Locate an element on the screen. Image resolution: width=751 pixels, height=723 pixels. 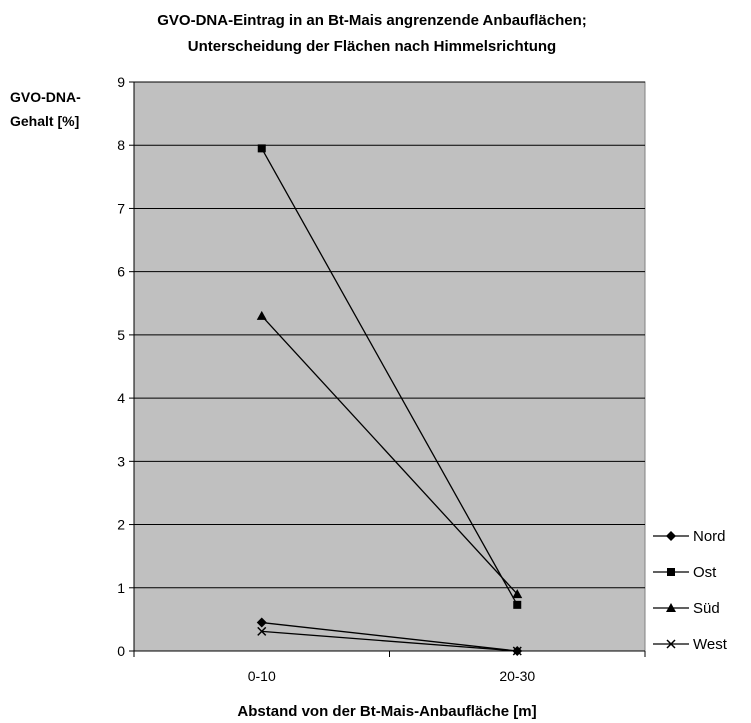
y-tick-label: 1 is located at coordinates (121, 588).